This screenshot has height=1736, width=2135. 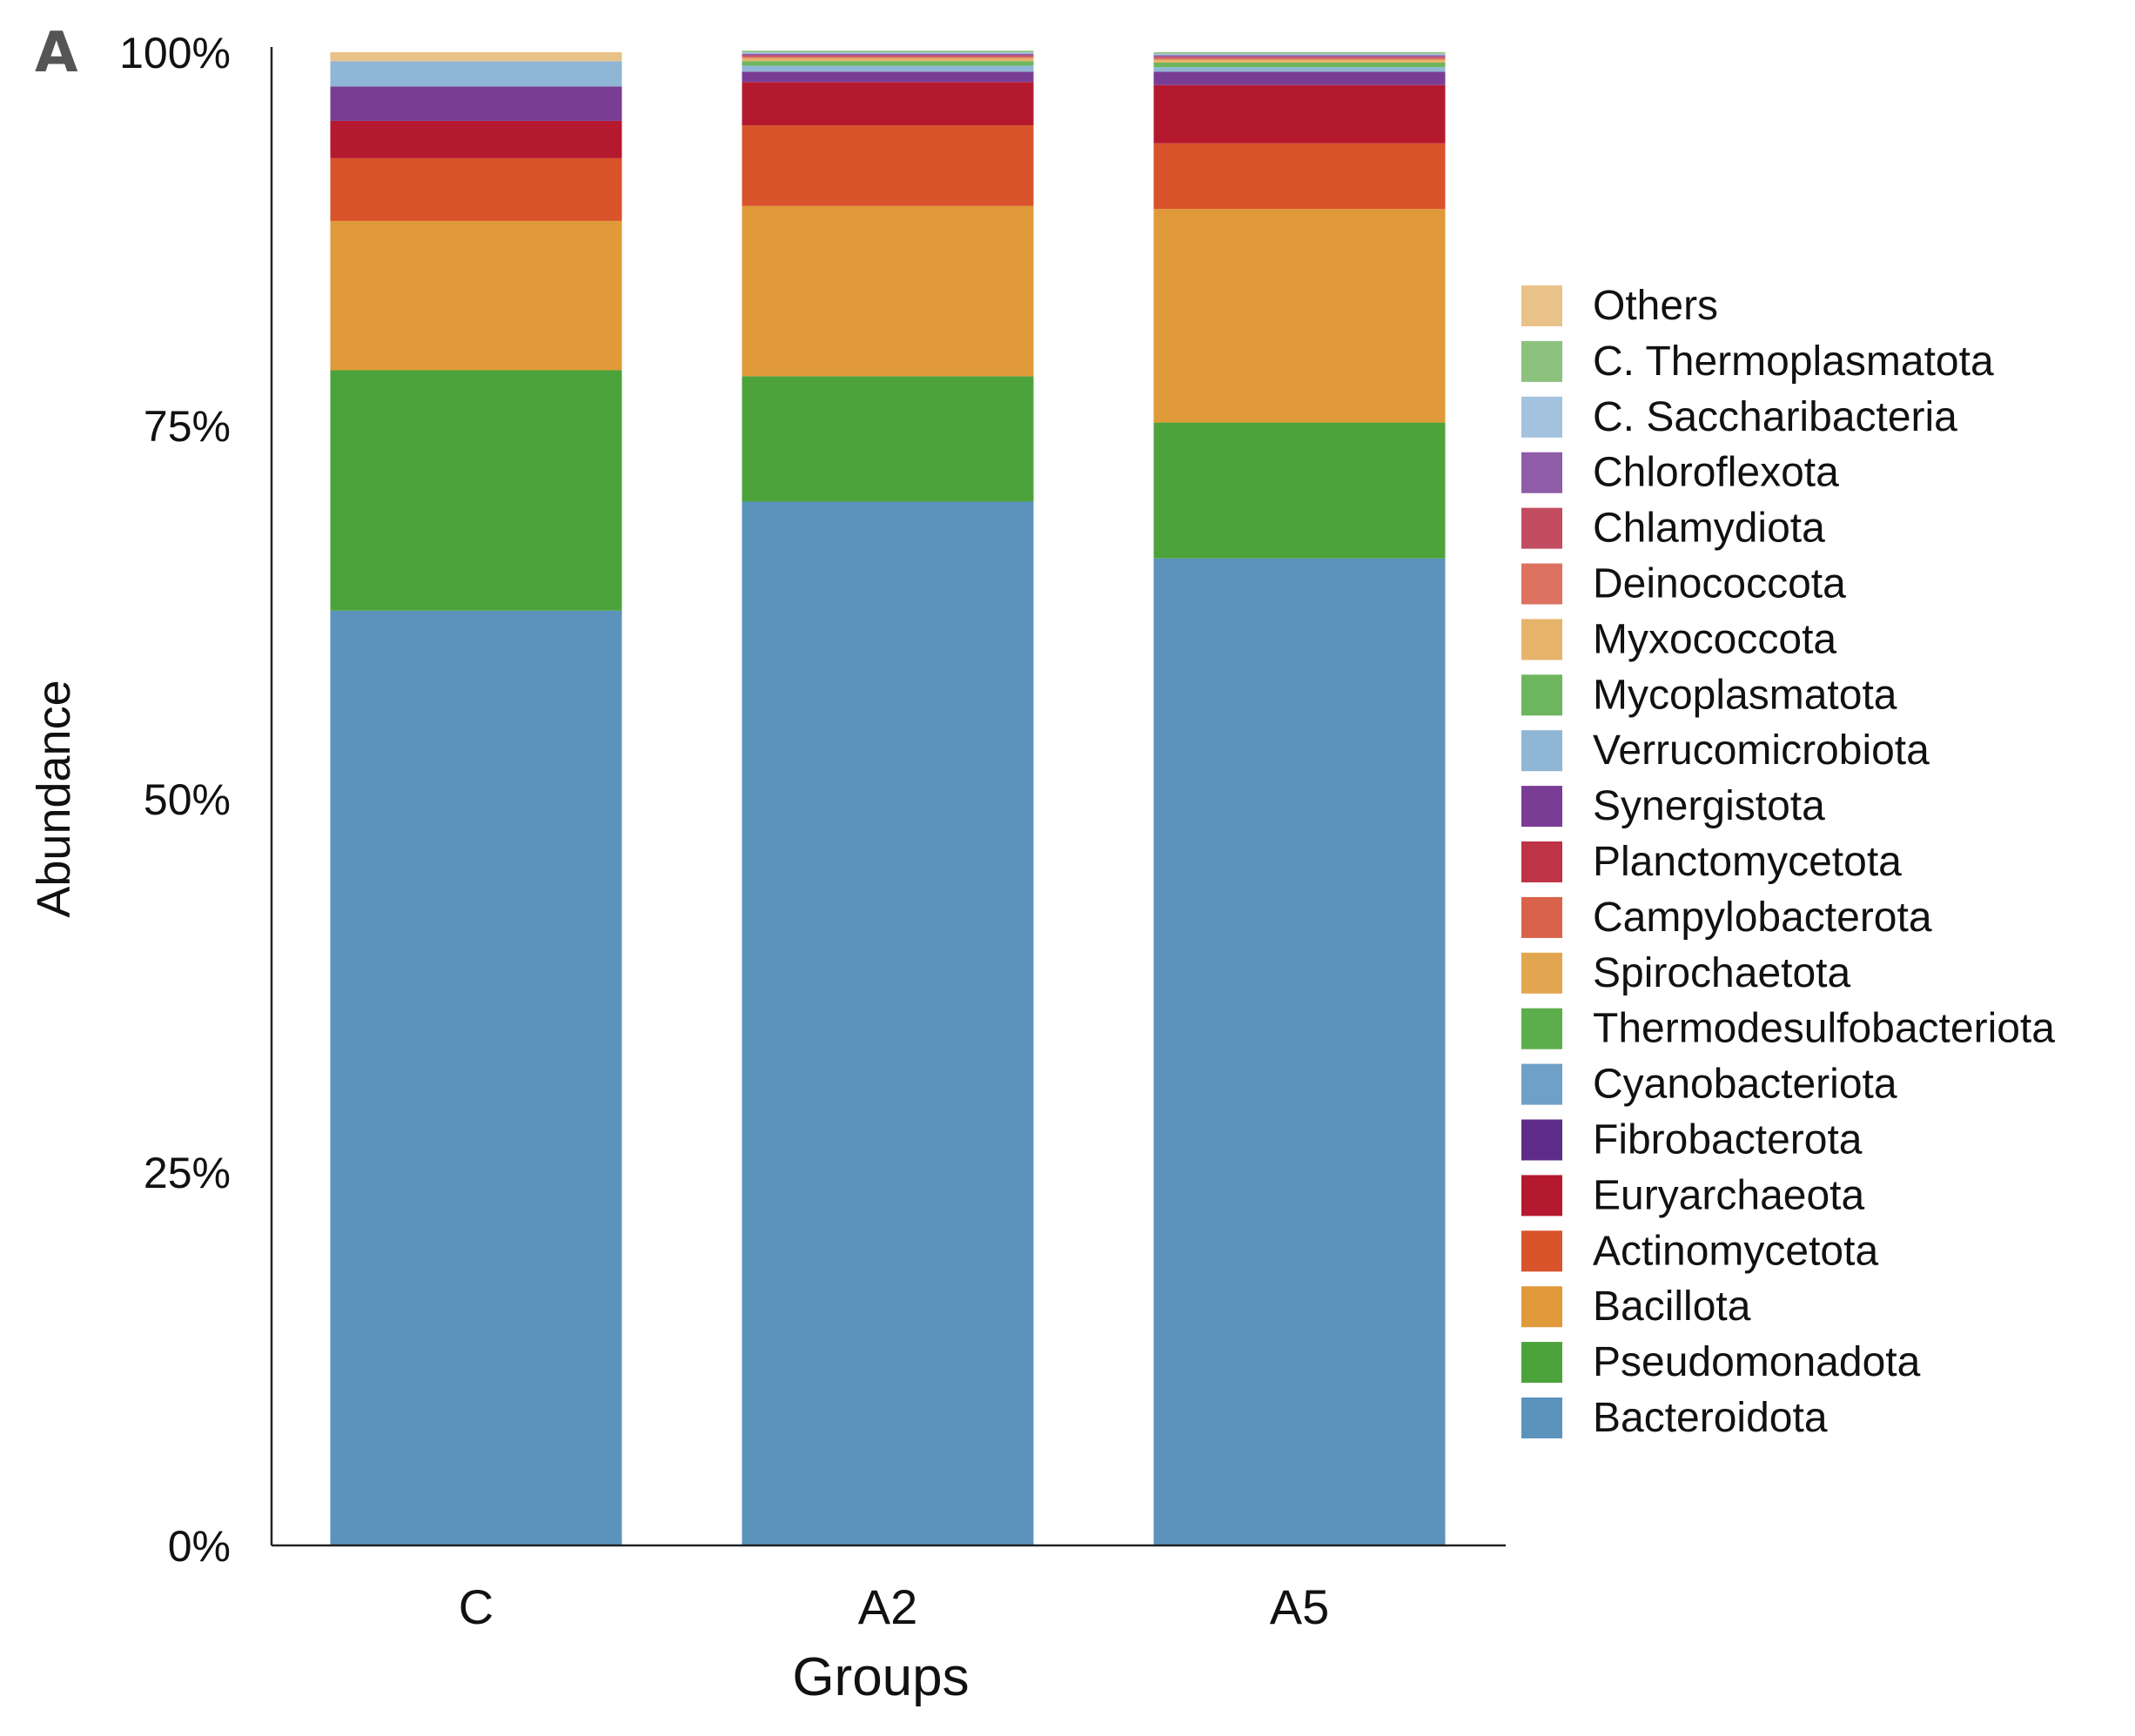 I want to click on legend-label: Bacillota, so click(x=1672, y=1307).